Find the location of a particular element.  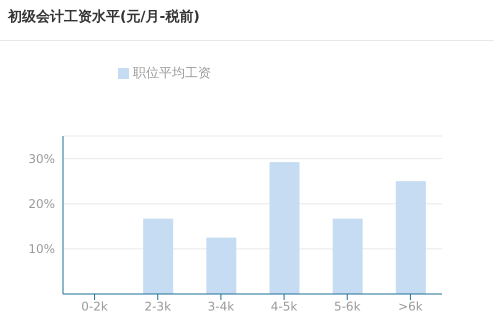

y-tick-label: 20% is located at coordinates (41, 203).